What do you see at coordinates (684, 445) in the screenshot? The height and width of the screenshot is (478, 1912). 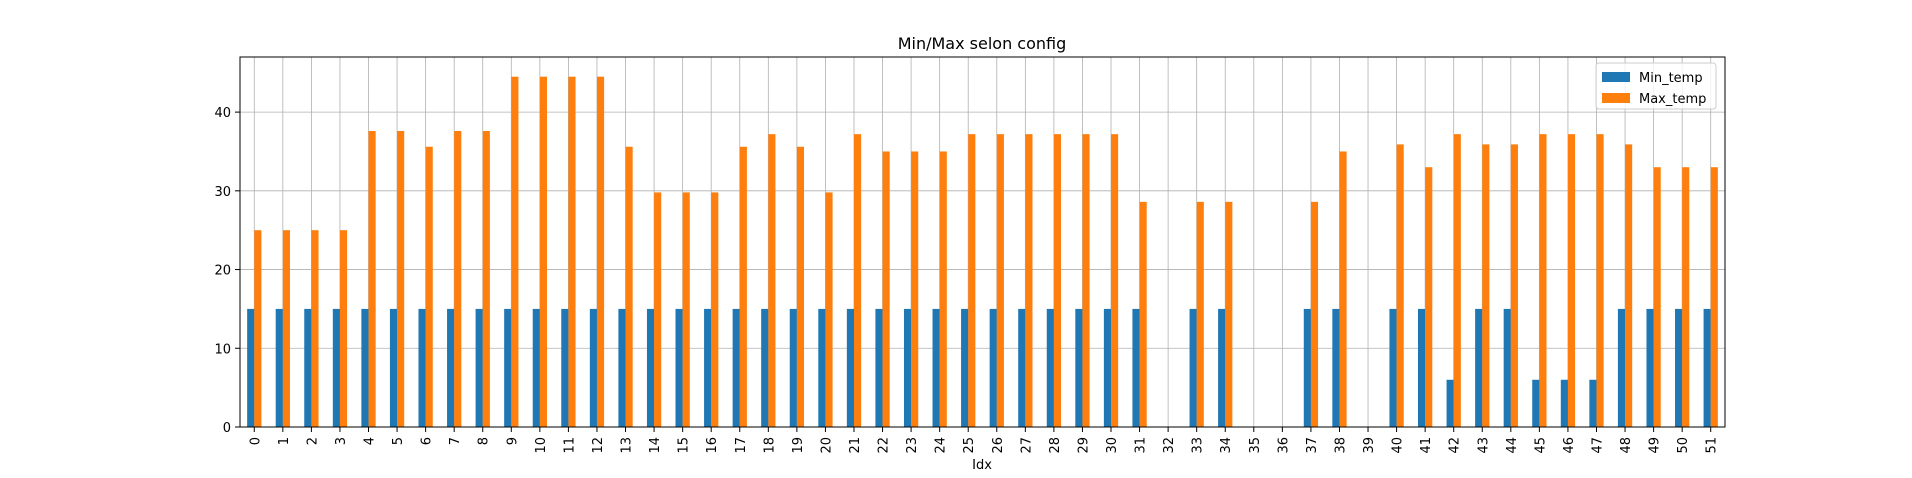 I see `x-tick-label: 15` at bounding box center [684, 445].